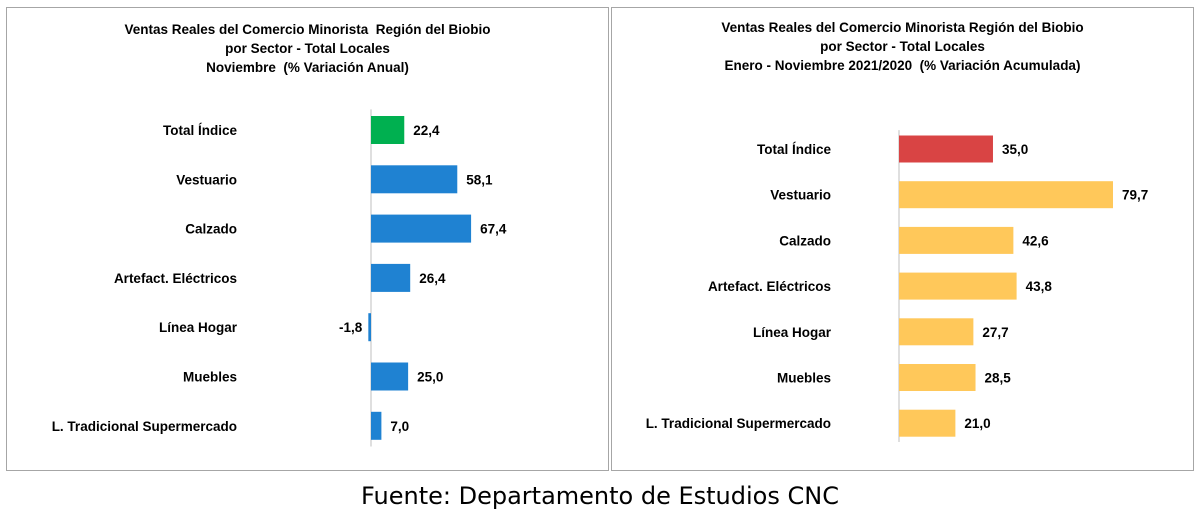 This screenshot has height=523, width=1200. Describe the element at coordinates (479, 179) in the screenshot. I see `value-label: 58,1` at that location.